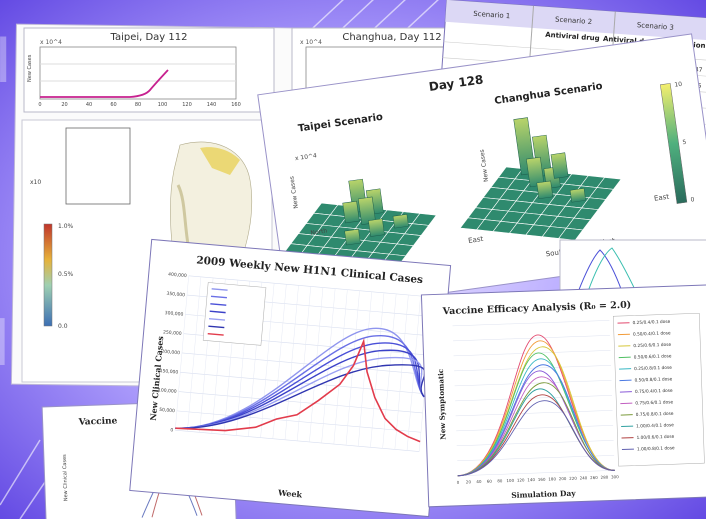  I want to click on weekly-y-tick: 100,000, so click(167, 391).